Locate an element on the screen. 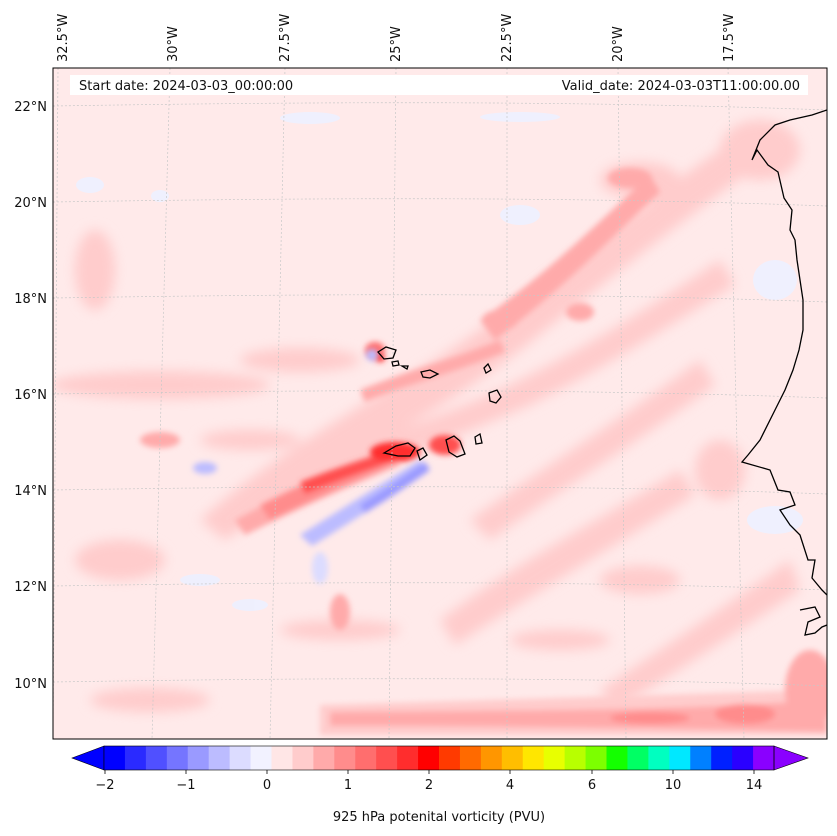  colorbar-tick: 0 is located at coordinates (267, 785).